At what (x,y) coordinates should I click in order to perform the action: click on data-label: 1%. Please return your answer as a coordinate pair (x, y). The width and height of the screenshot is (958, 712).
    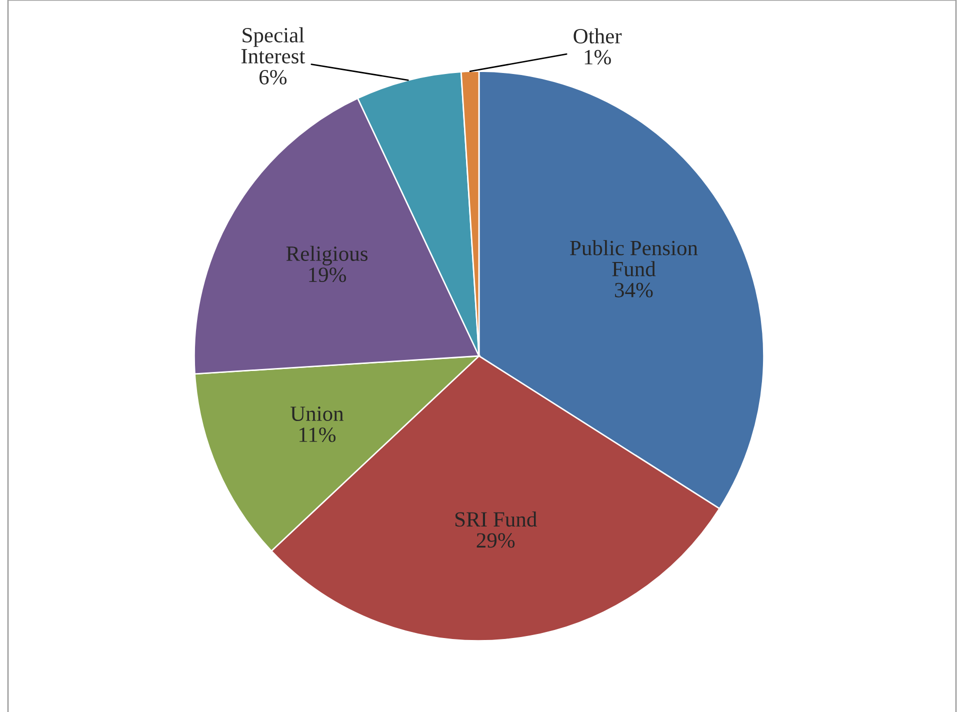
    Looking at the image, I should click on (597, 57).